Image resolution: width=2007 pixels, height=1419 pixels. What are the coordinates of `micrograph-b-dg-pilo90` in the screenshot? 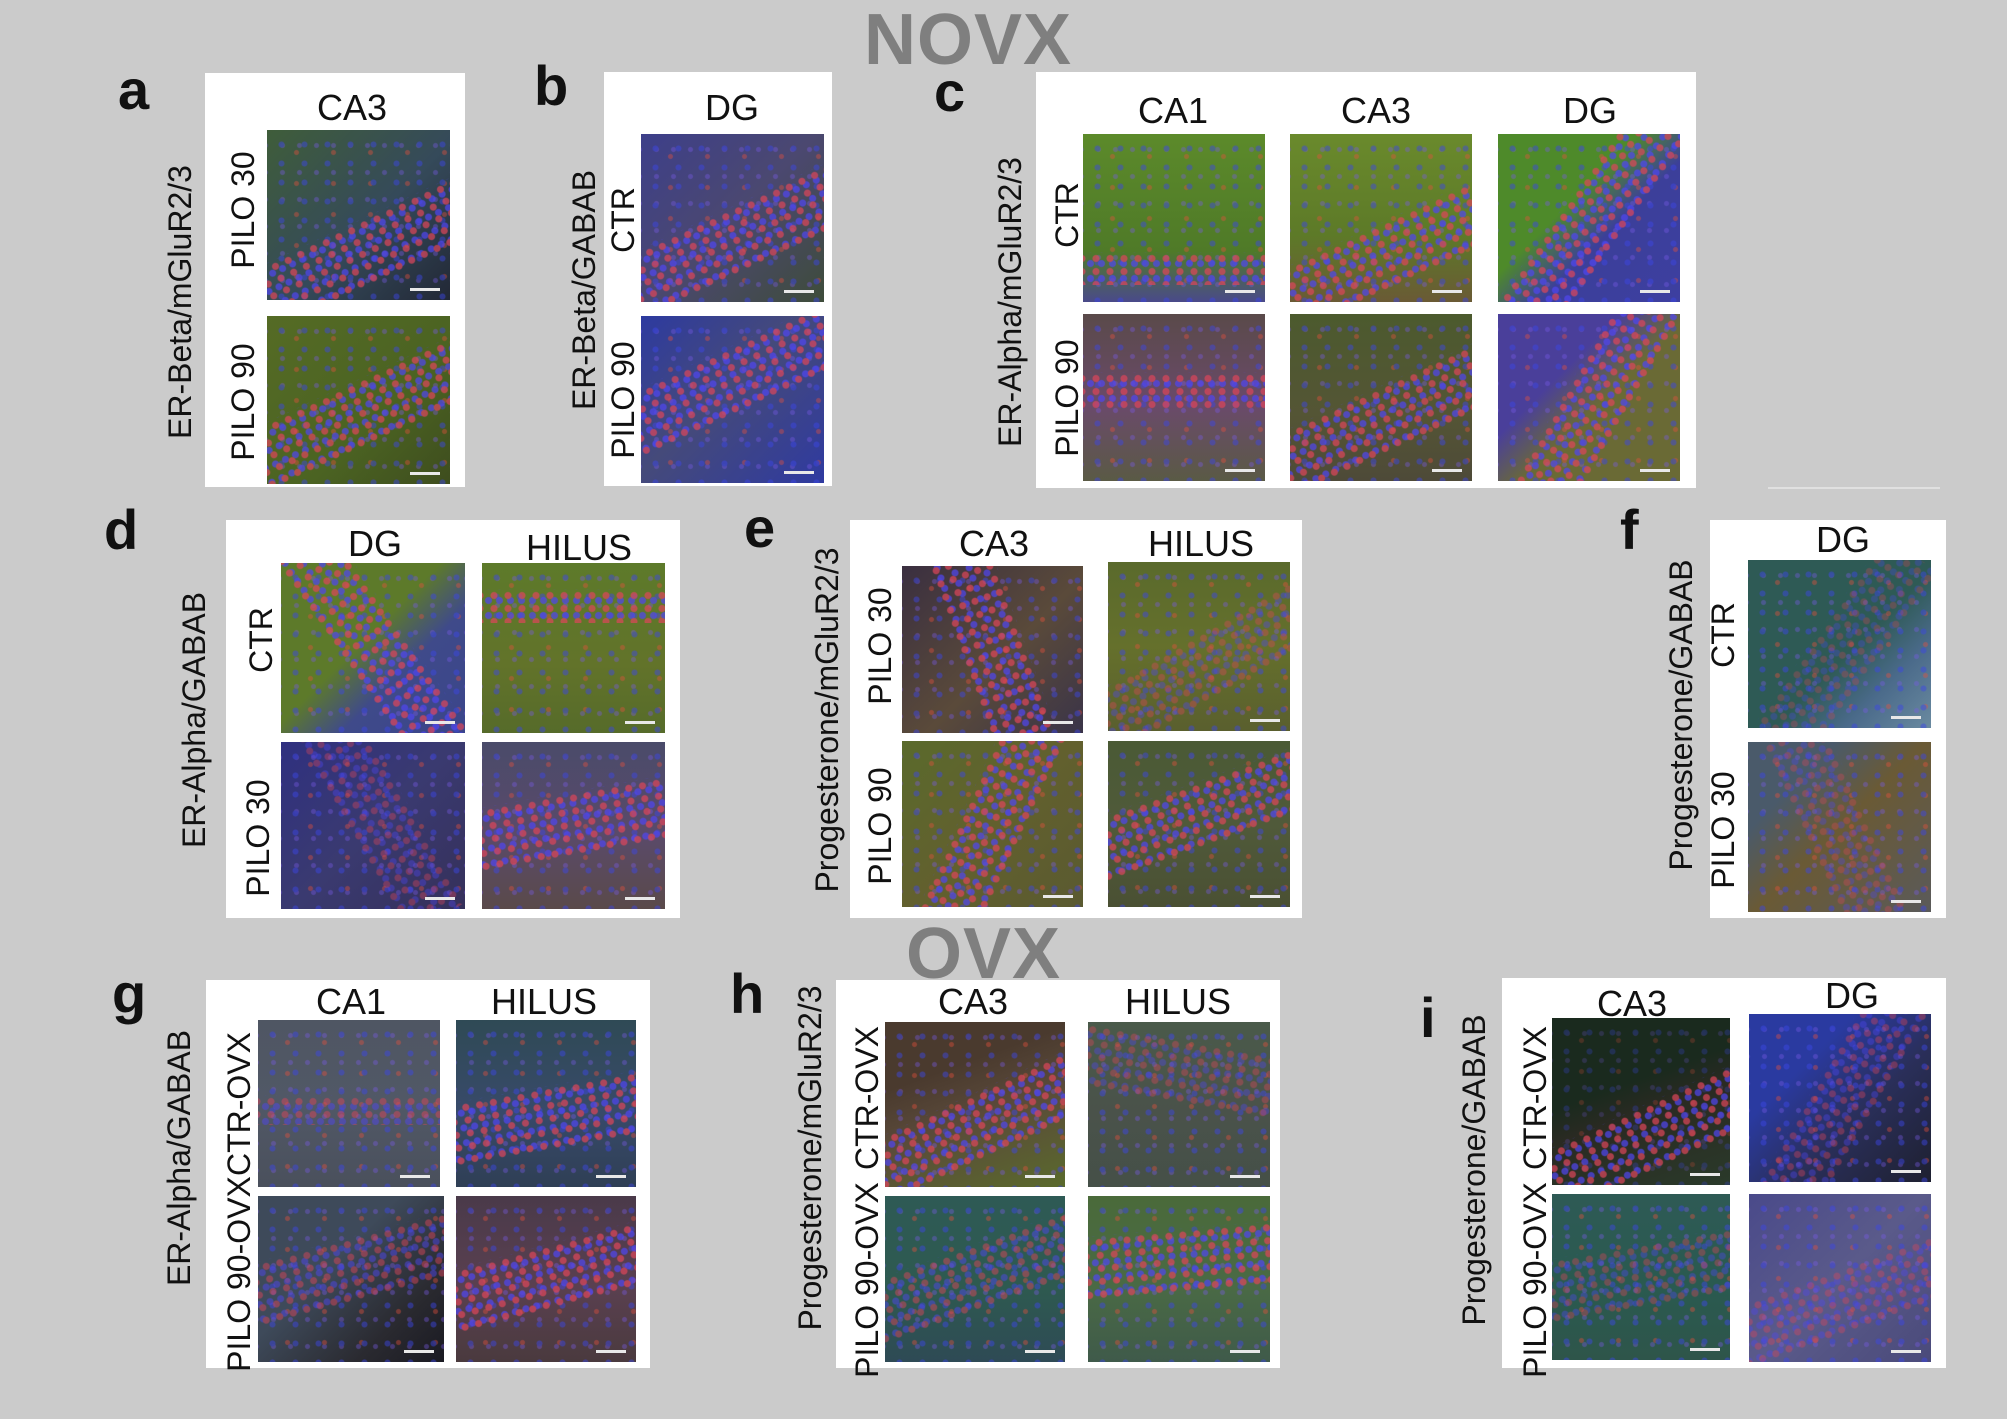 It's located at (732, 399).